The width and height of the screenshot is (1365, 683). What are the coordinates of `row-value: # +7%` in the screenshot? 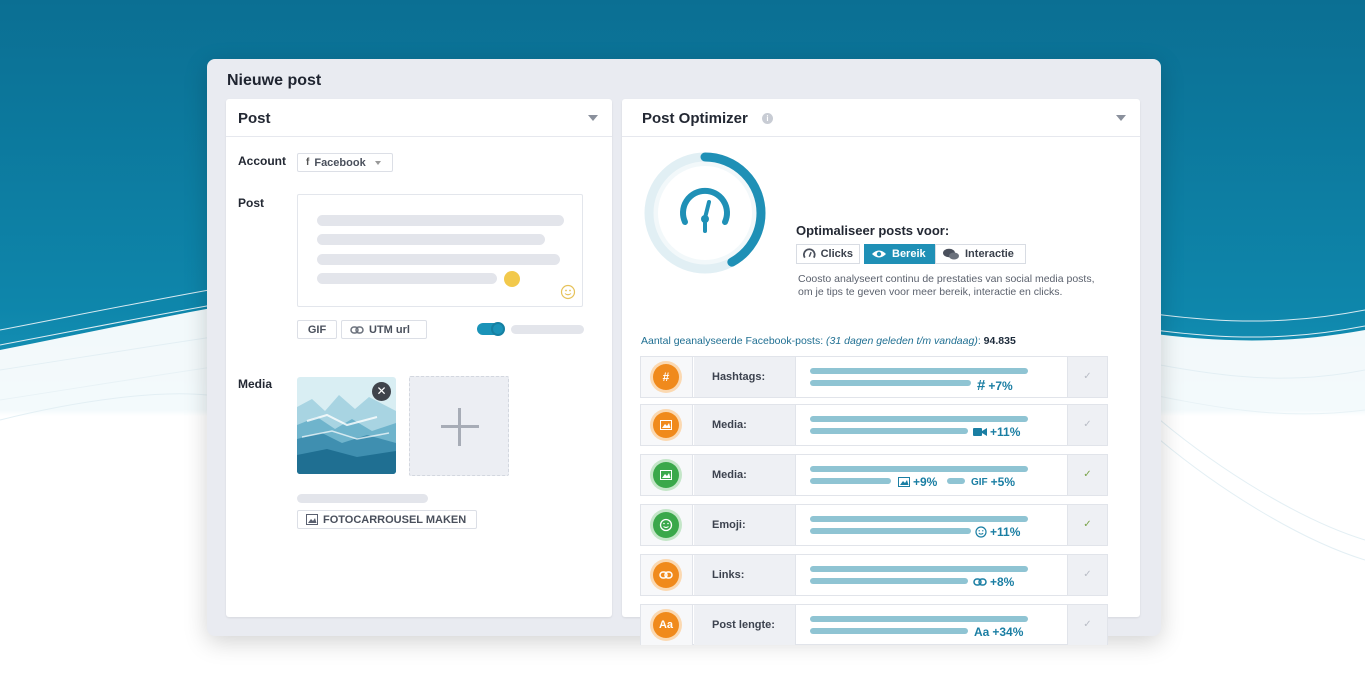 It's located at (995, 385).